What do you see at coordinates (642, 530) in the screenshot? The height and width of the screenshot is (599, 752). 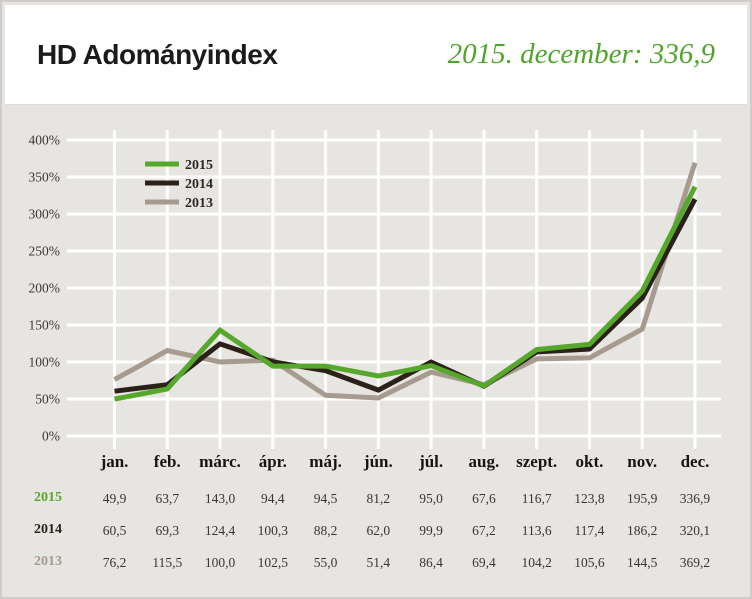 I see `table-cell: 186,2` at bounding box center [642, 530].